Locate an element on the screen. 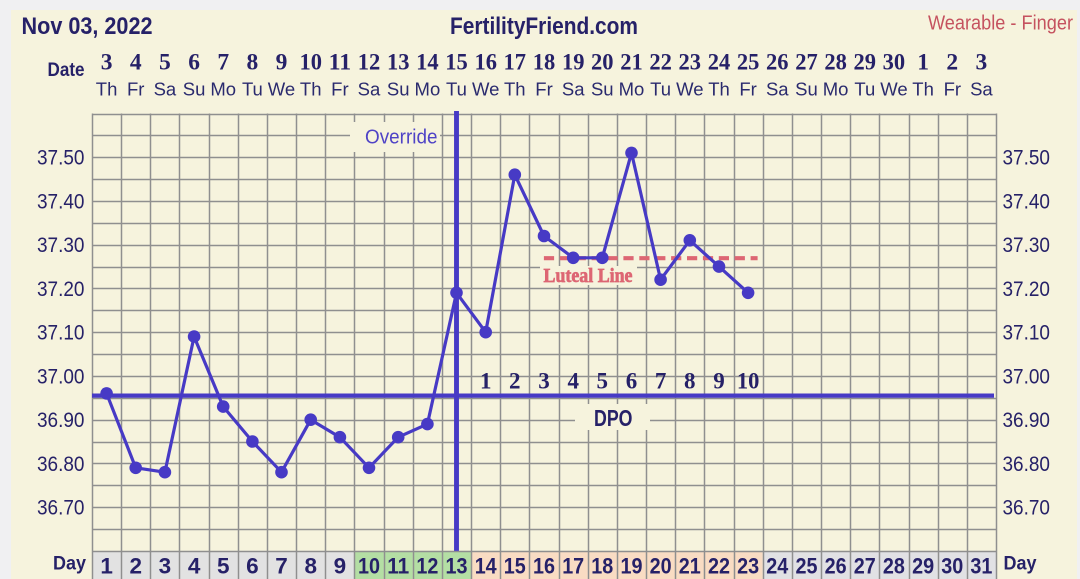 The image size is (1080, 579). svg-text: Nov 03, 2022 is located at coordinates (87, 26).